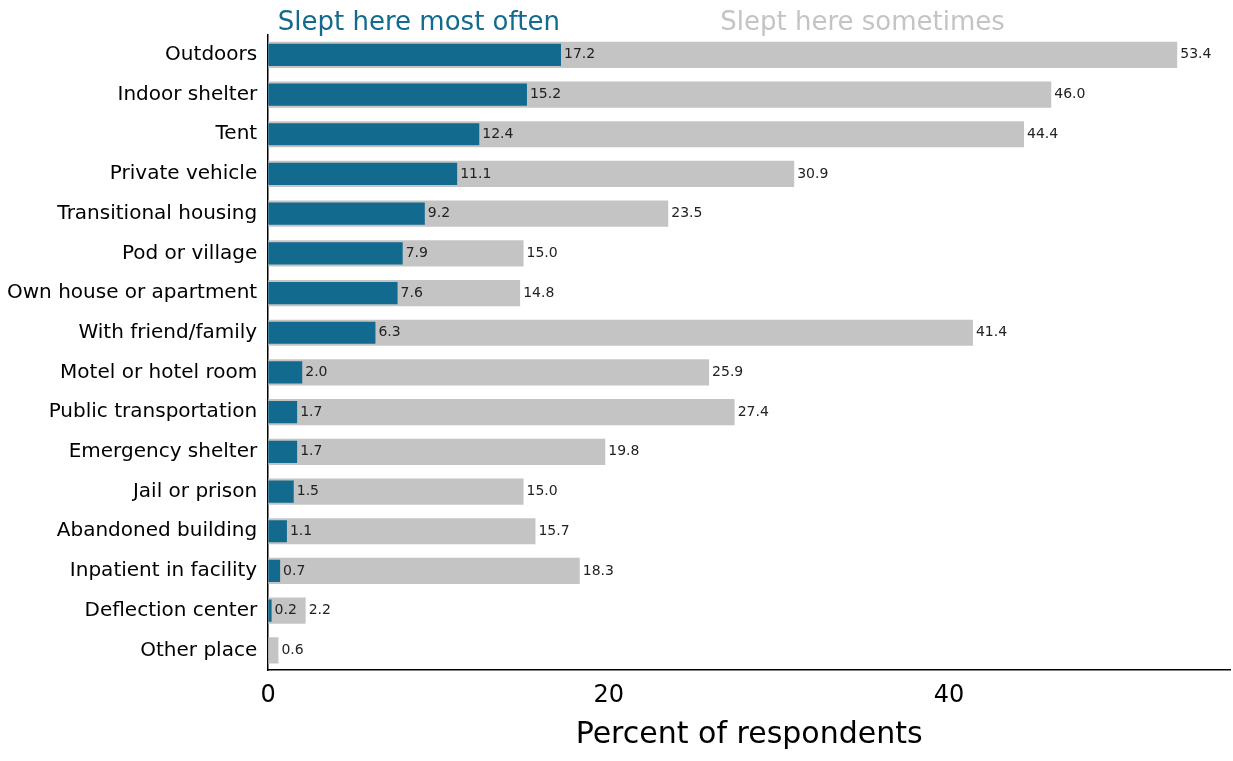 The width and height of the screenshot is (1233, 761). What do you see at coordinates (687, 212) in the screenshot?
I see `data-label: 23.5` at bounding box center [687, 212].